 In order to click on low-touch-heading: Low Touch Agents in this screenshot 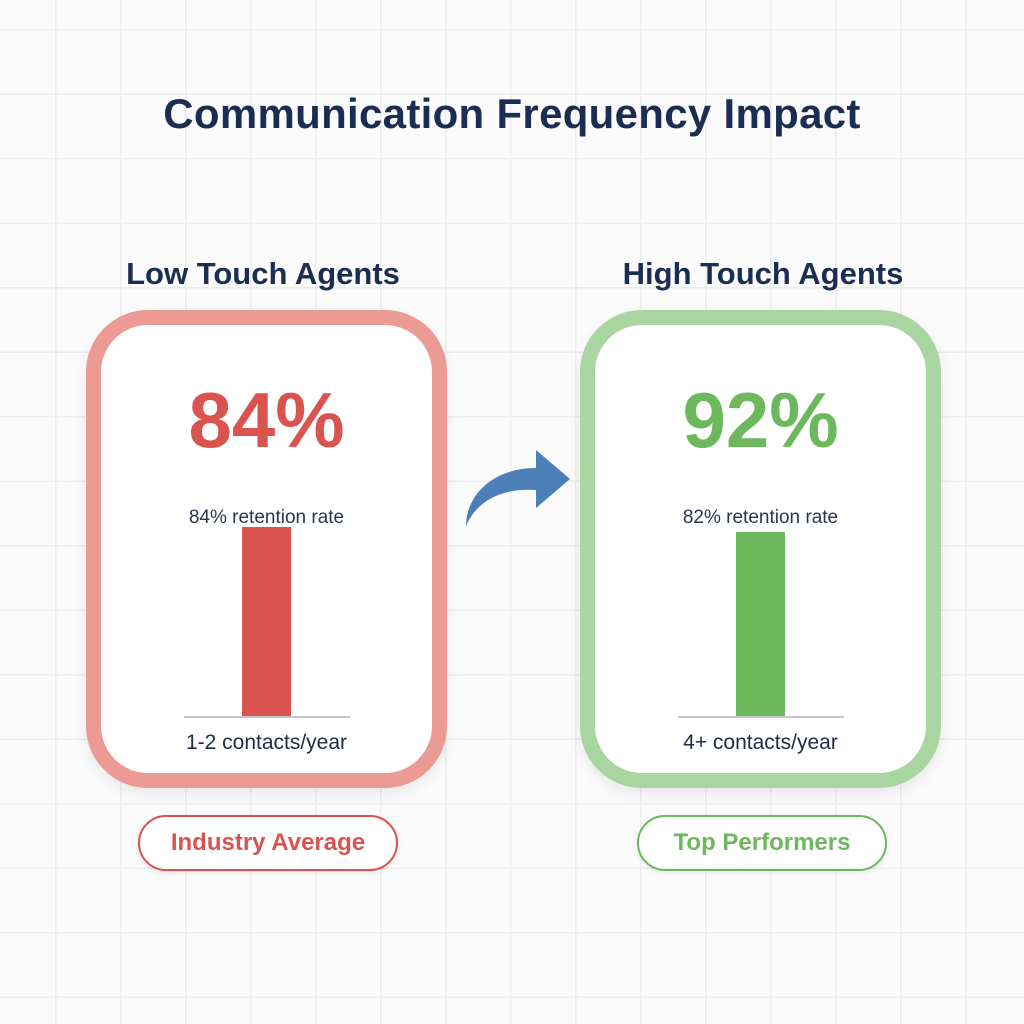, I will do `click(263, 273)`.